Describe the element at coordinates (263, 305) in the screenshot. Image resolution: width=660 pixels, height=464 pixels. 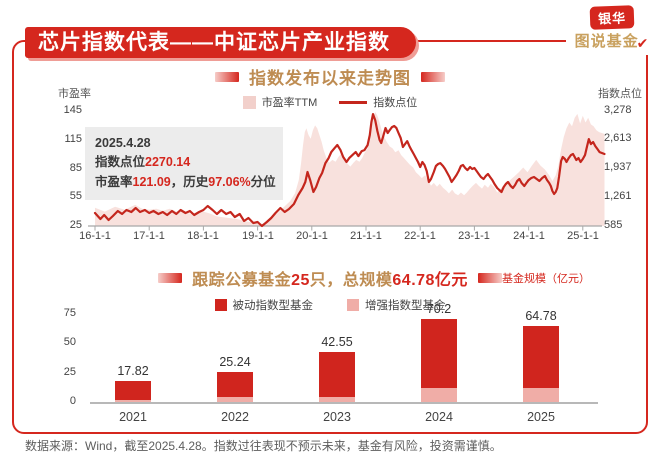
I see `legend-item-passive: 被动指数型基金` at that location.